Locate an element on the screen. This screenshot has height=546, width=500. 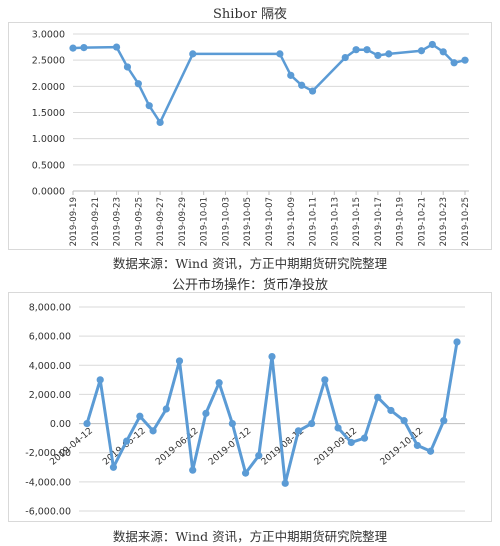
chart2-y-tick-label: 6,000.00 is located at coordinates (50, 337).